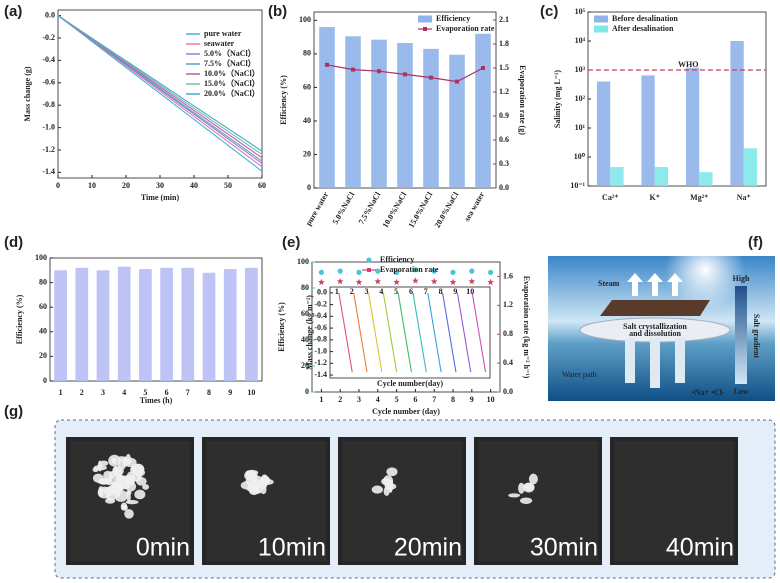  What do you see at coordinates (447, 210) in the screenshot?
I see `x-tick-label: 20.0%NaCl` at bounding box center [447, 210].